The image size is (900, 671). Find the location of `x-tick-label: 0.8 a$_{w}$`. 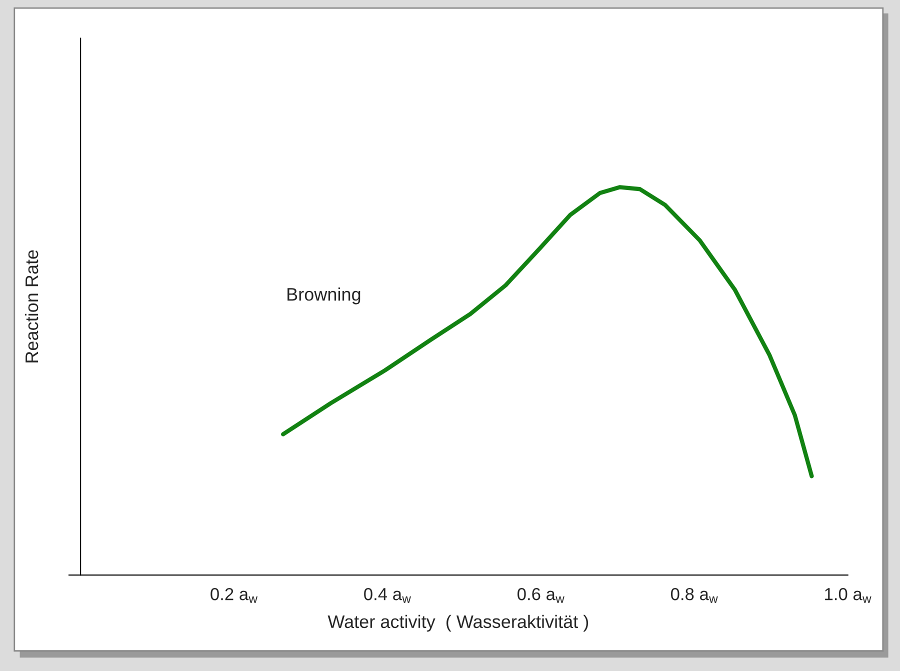

x-tick-label: 0.8 a$_{w}$ is located at coordinates (694, 595).